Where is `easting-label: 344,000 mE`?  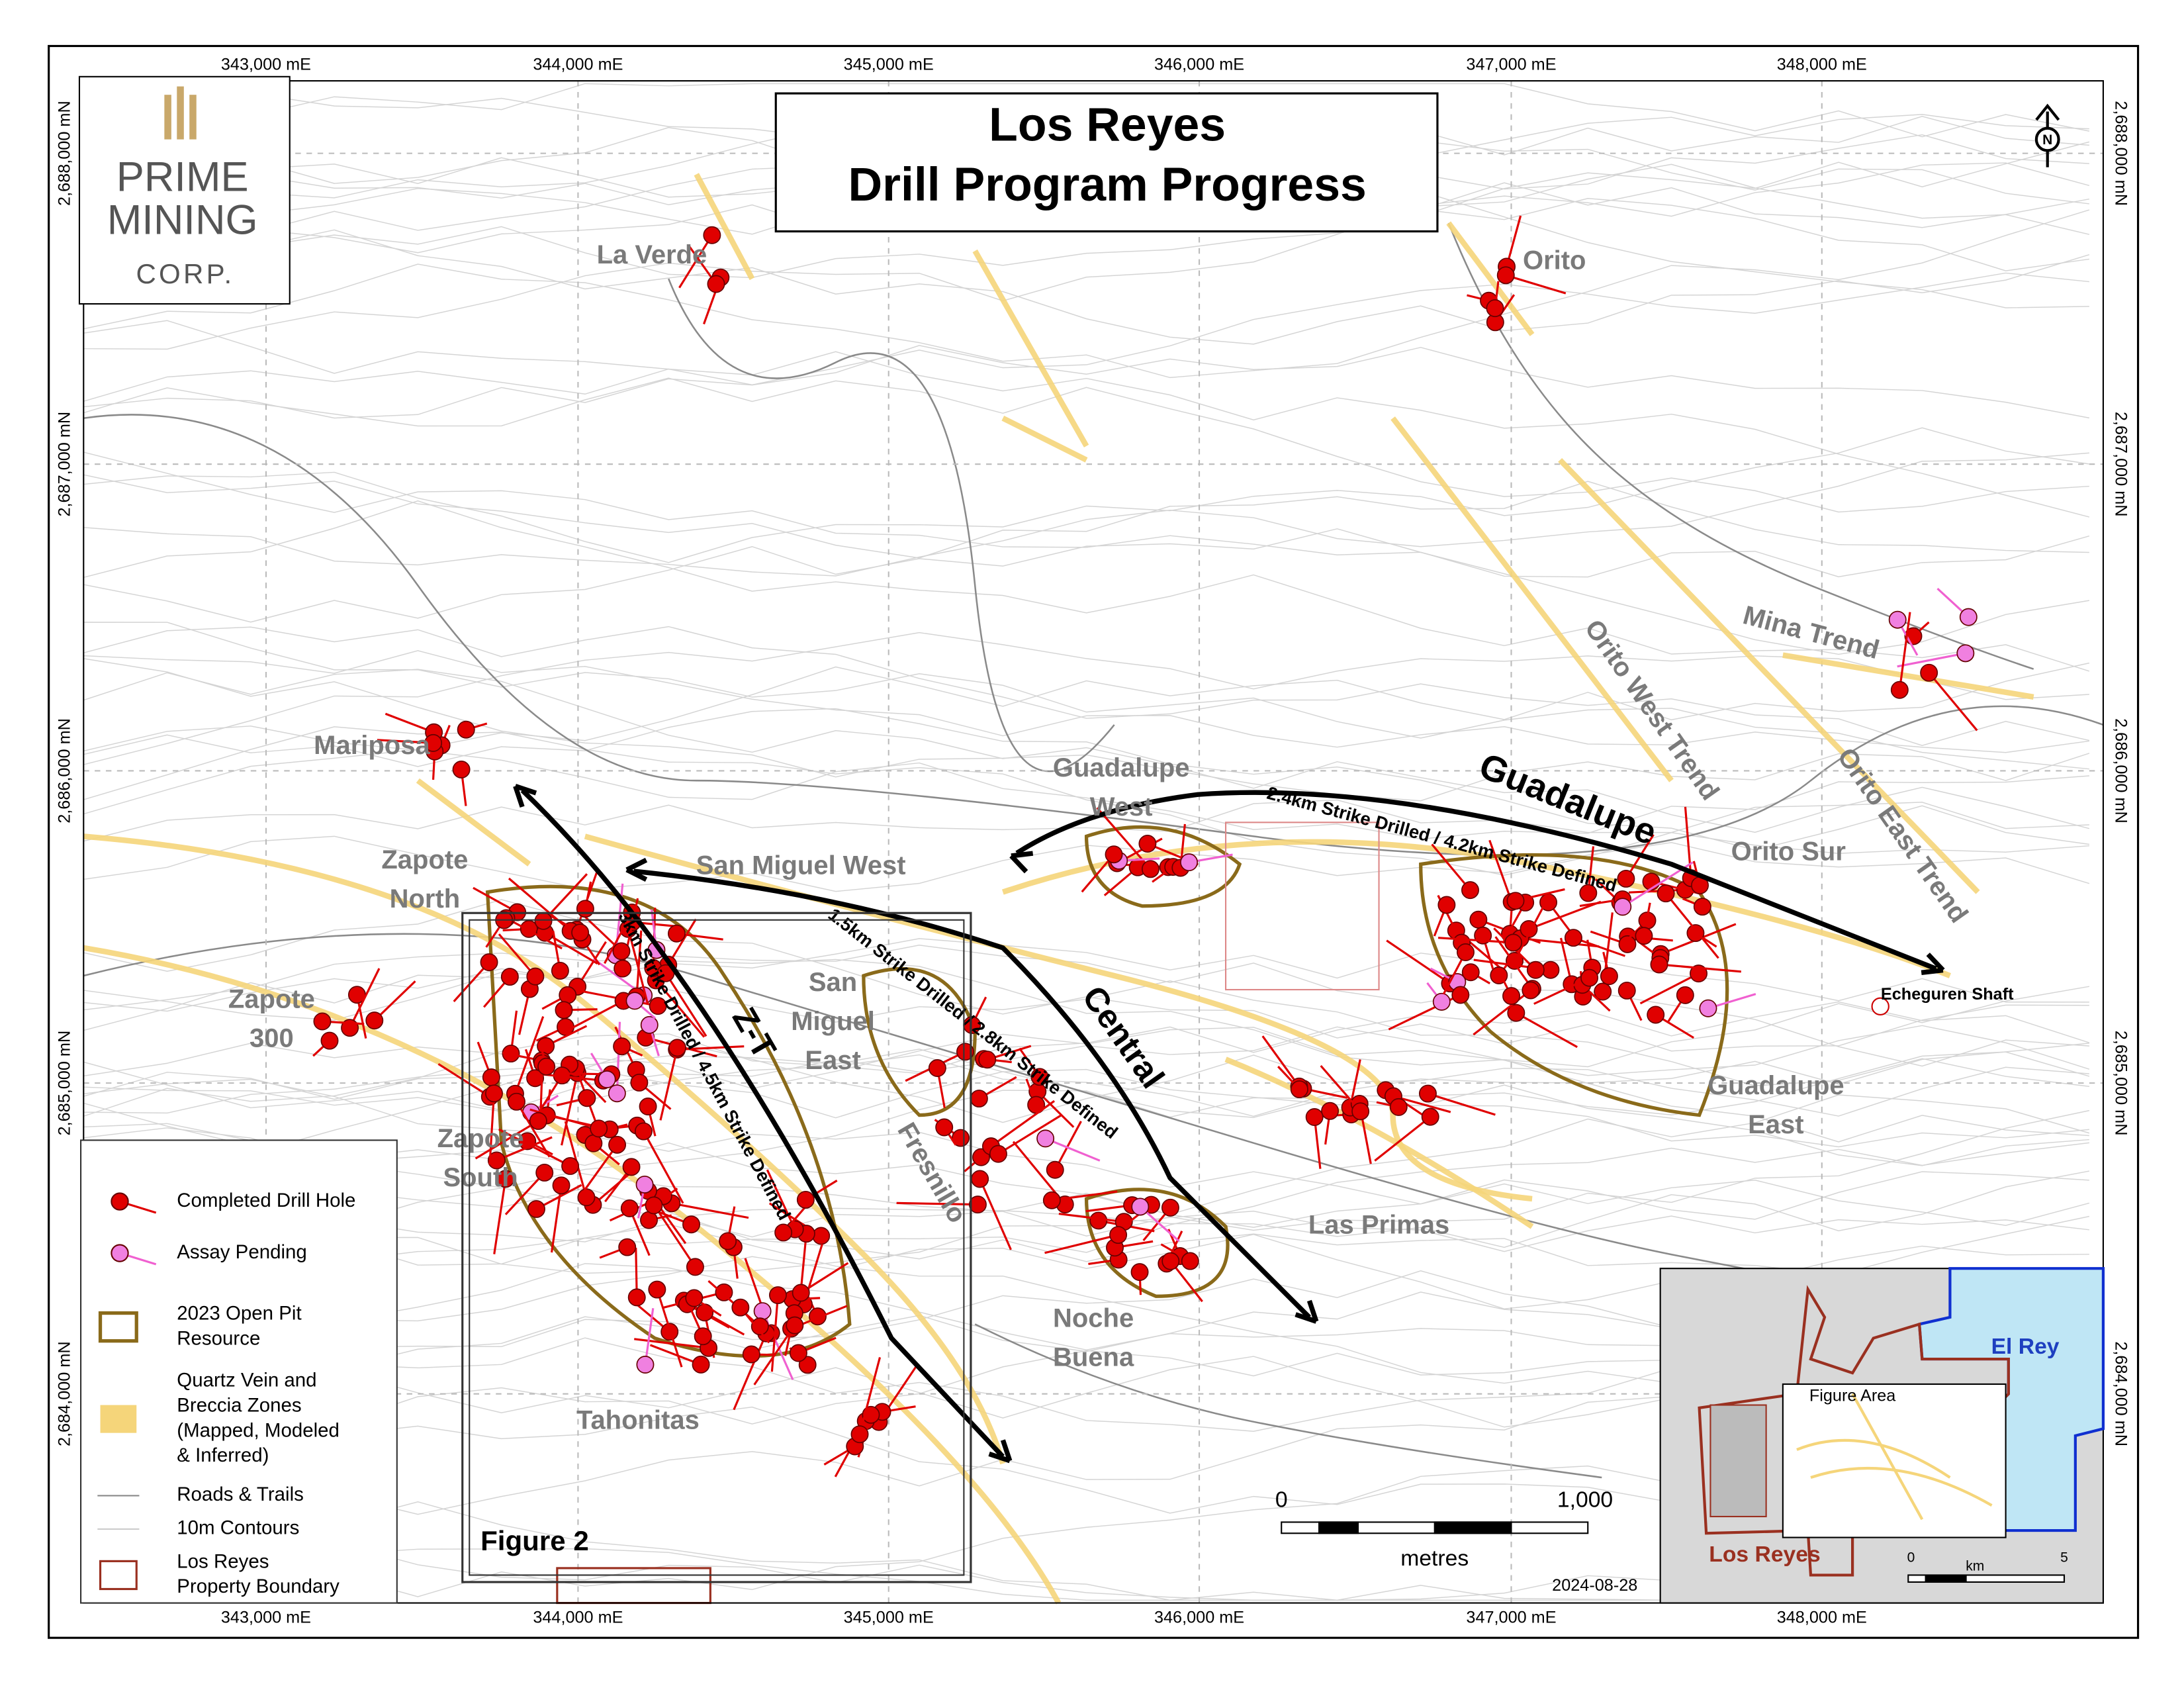
easting-label: 344,000 mE is located at coordinates (578, 65).